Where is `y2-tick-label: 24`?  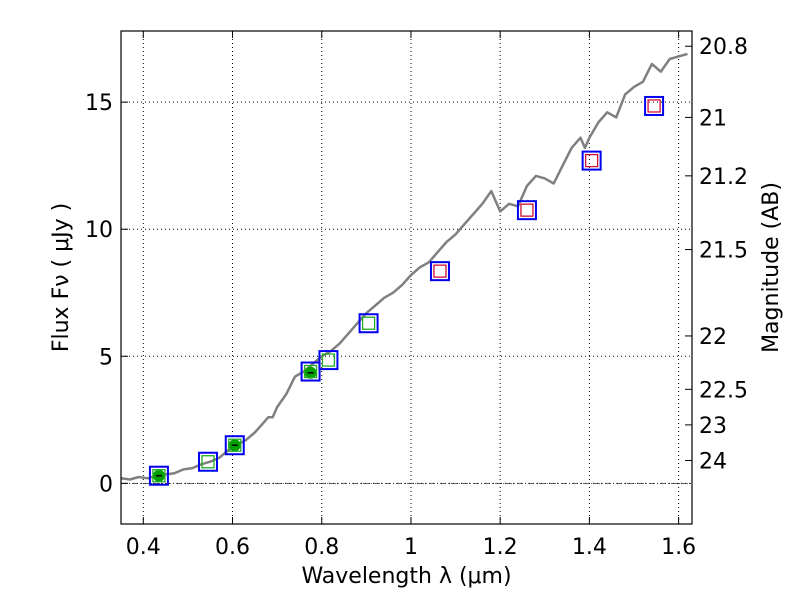 y2-tick-label: 24 is located at coordinates (713, 461).